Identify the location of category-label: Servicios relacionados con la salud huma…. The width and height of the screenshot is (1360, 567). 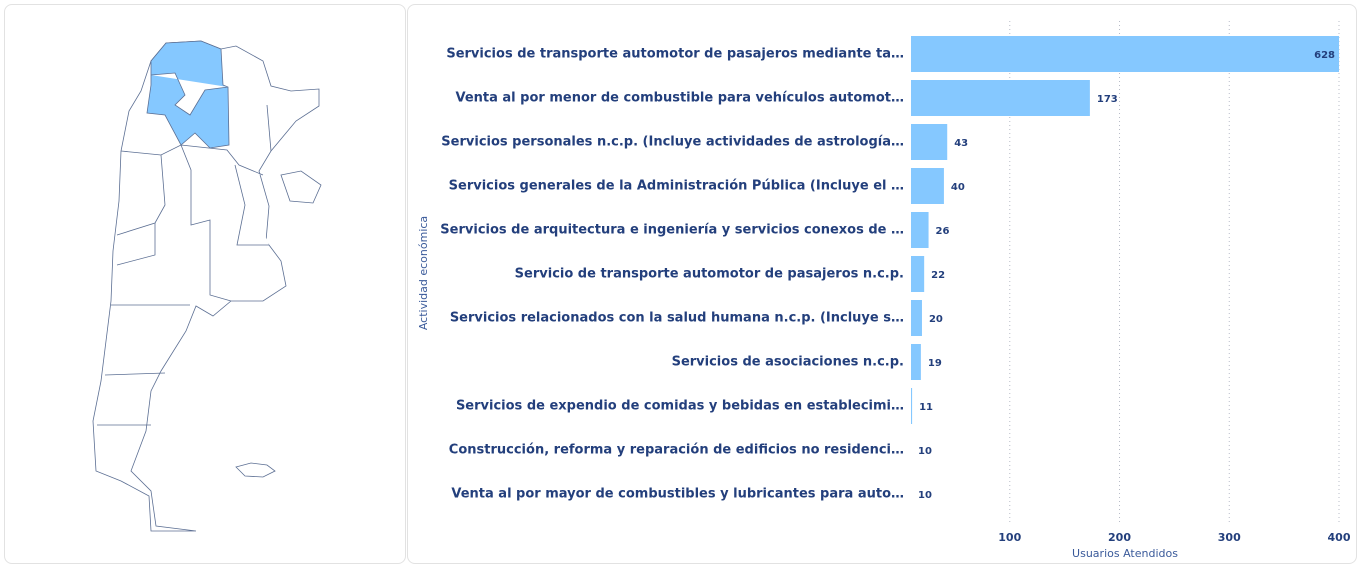
(677, 318).